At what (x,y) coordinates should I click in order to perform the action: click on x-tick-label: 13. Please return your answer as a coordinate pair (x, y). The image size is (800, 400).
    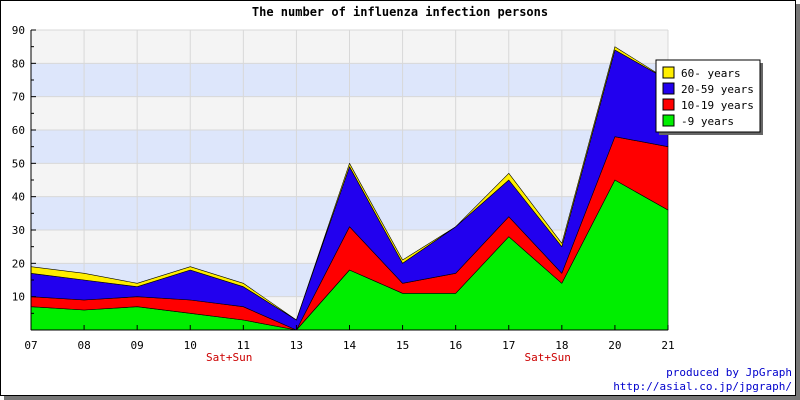
    Looking at the image, I should click on (296, 345).